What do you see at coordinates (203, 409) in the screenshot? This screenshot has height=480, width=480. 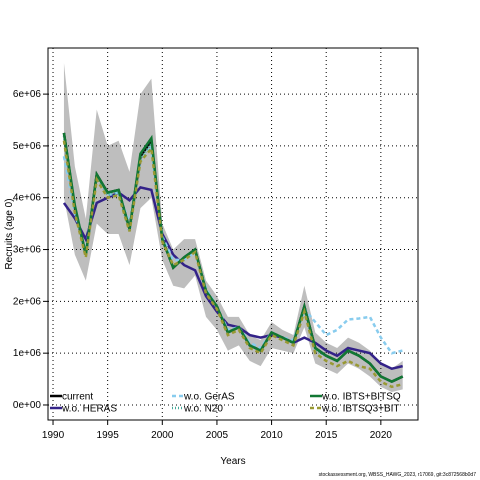 I see `legend-label: w.o. N20` at bounding box center [203, 409].